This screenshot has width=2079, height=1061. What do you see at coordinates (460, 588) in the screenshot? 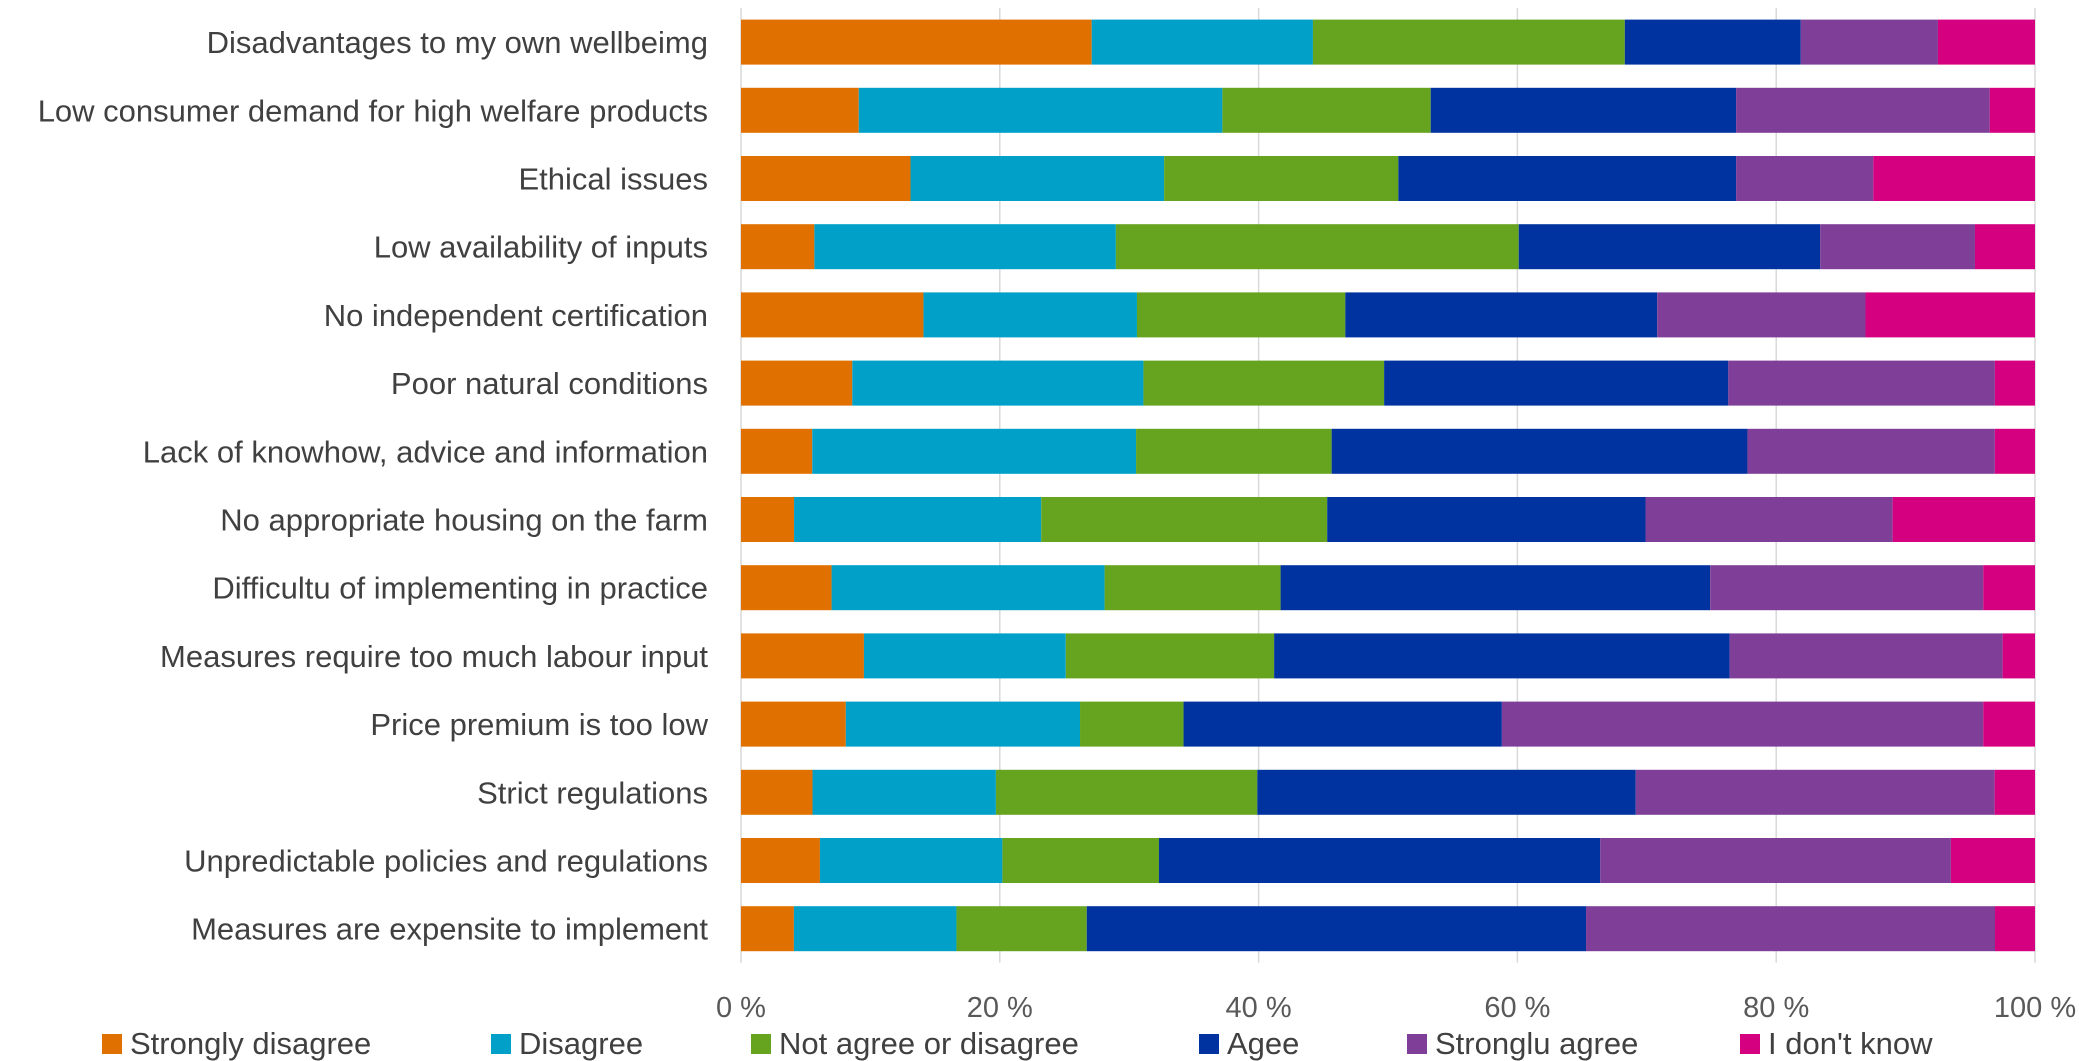
I see `category-label: Difficultu of implementing in practice` at bounding box center [460, 588].